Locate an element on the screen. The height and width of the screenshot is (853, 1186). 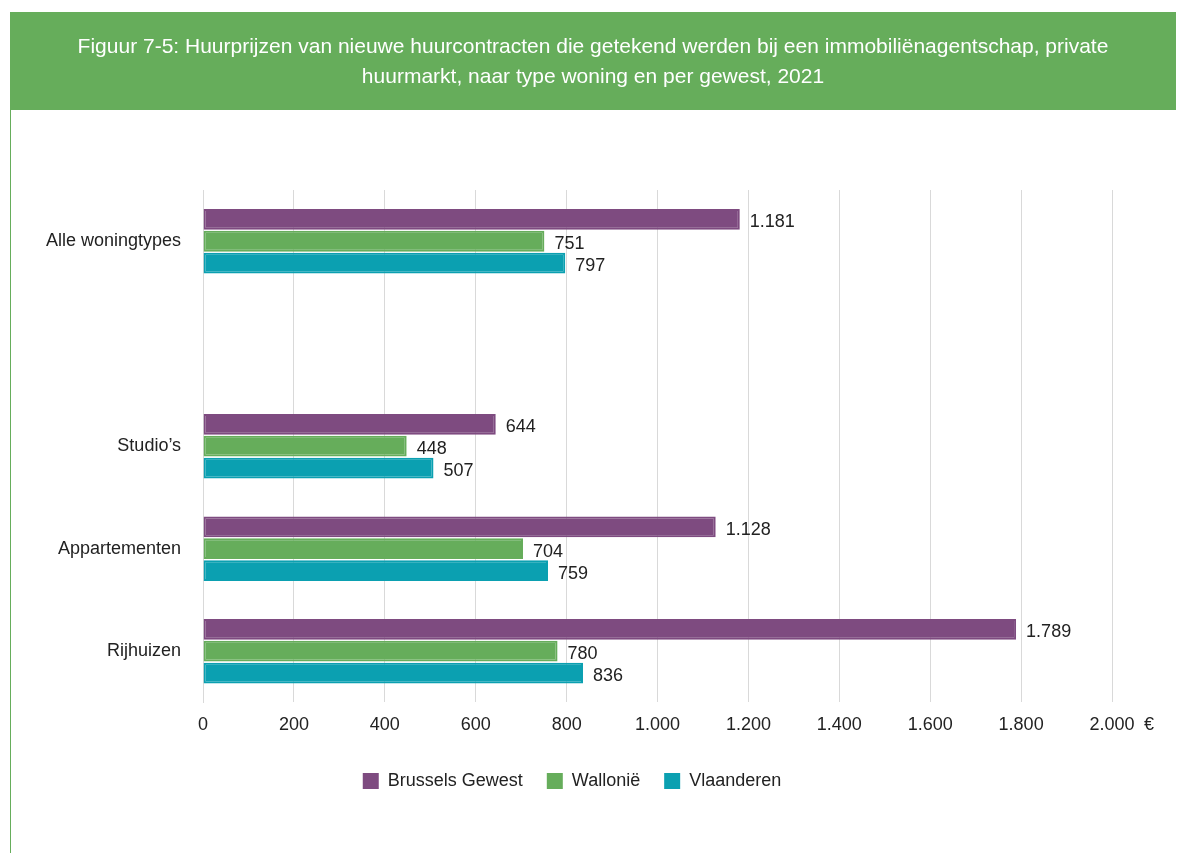
x-tick-label: 1.000 is located at coordinates (658, 724).